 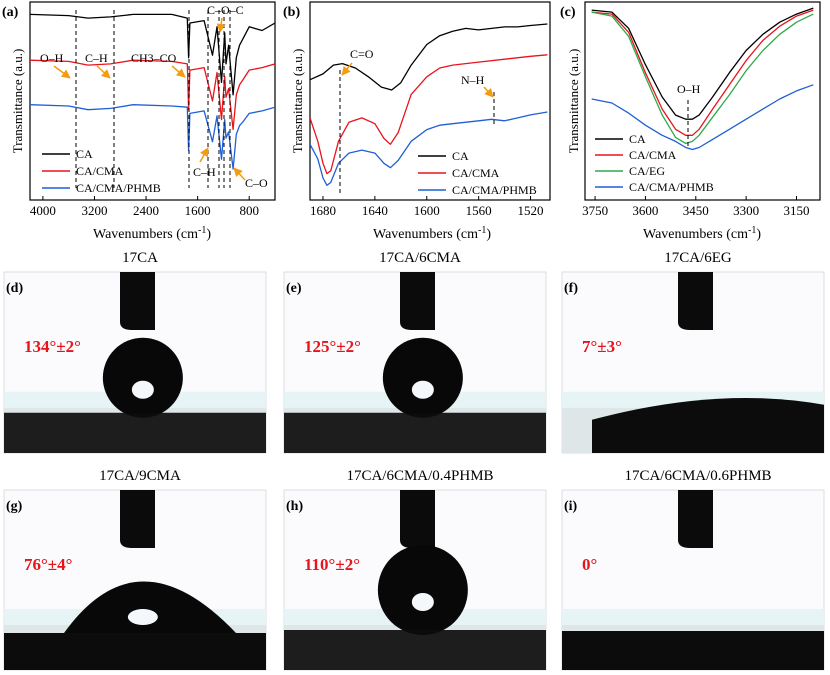 I want to click on anno-ch-arrow, so click(x=103, y=72).